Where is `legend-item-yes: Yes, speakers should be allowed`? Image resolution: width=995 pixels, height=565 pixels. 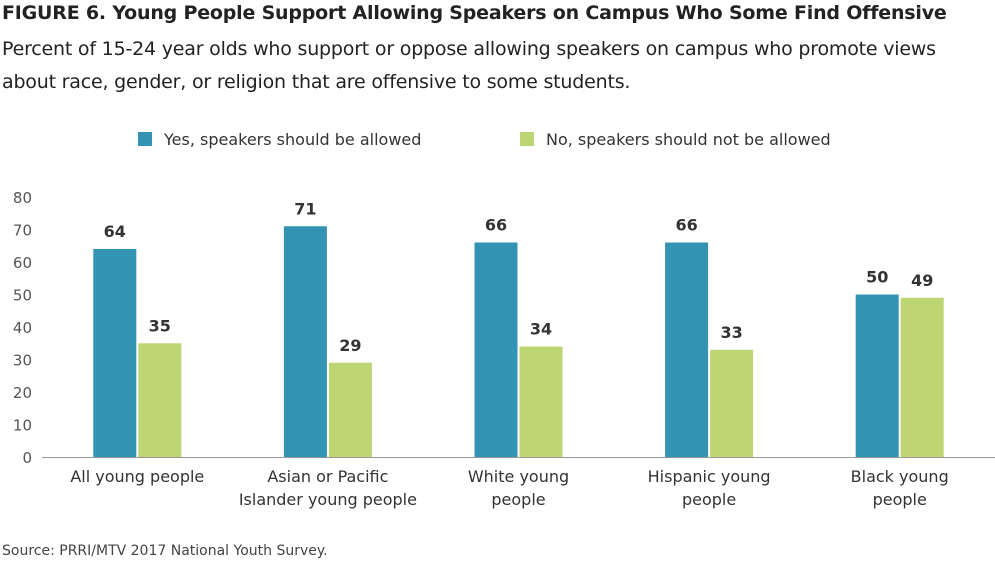
legend-item-yes: Yes, speakers should be allowed is located at coordinates (279, 139).